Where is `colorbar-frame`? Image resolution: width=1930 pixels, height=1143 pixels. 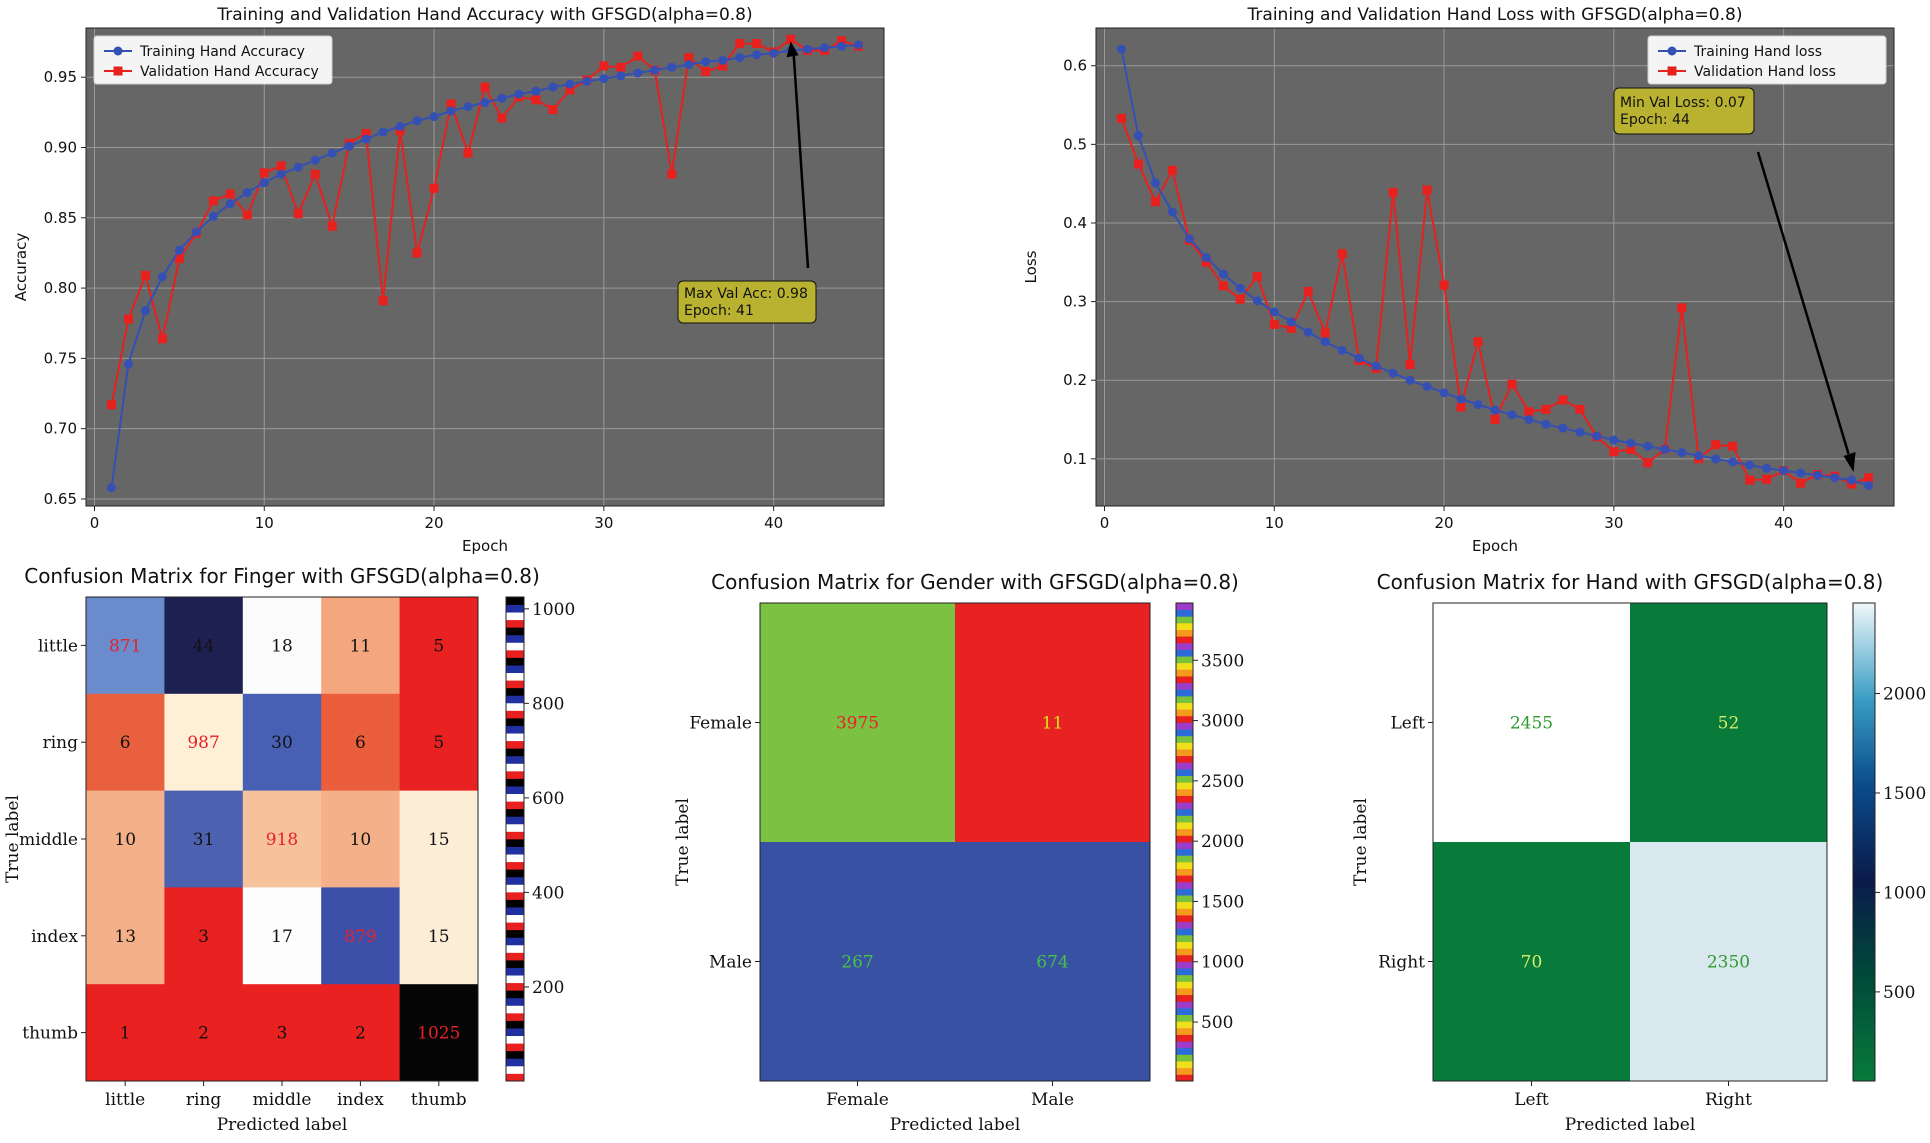
colorbar-frame is located at coordinates (1184, 842).